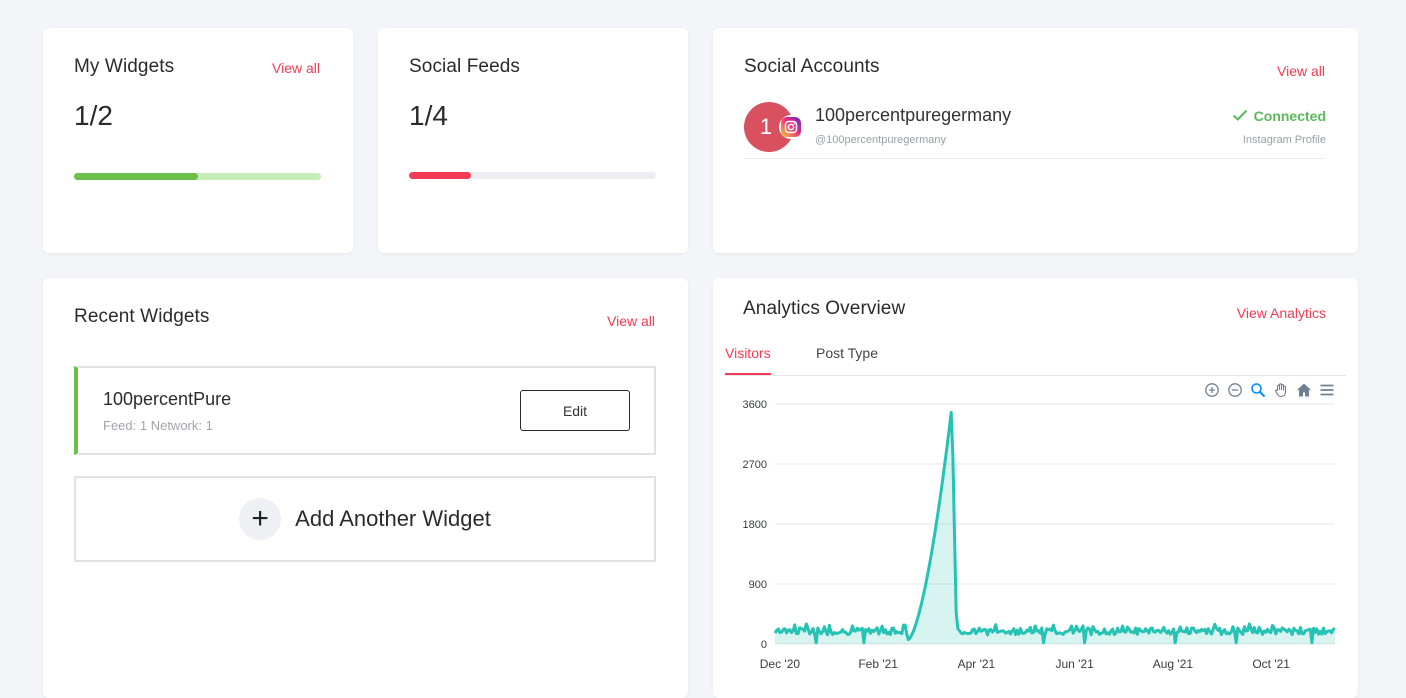  I want to click on account-name: 100percentpuregermany, so click(913, 115).